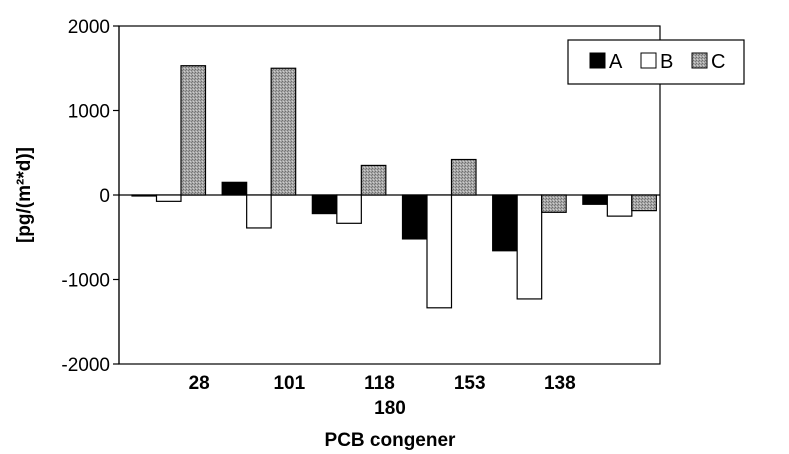  What do you see at coordinates (699, 60) in the screenshot?
I see `legend-swatch-c` at bounding box center [699, 60].